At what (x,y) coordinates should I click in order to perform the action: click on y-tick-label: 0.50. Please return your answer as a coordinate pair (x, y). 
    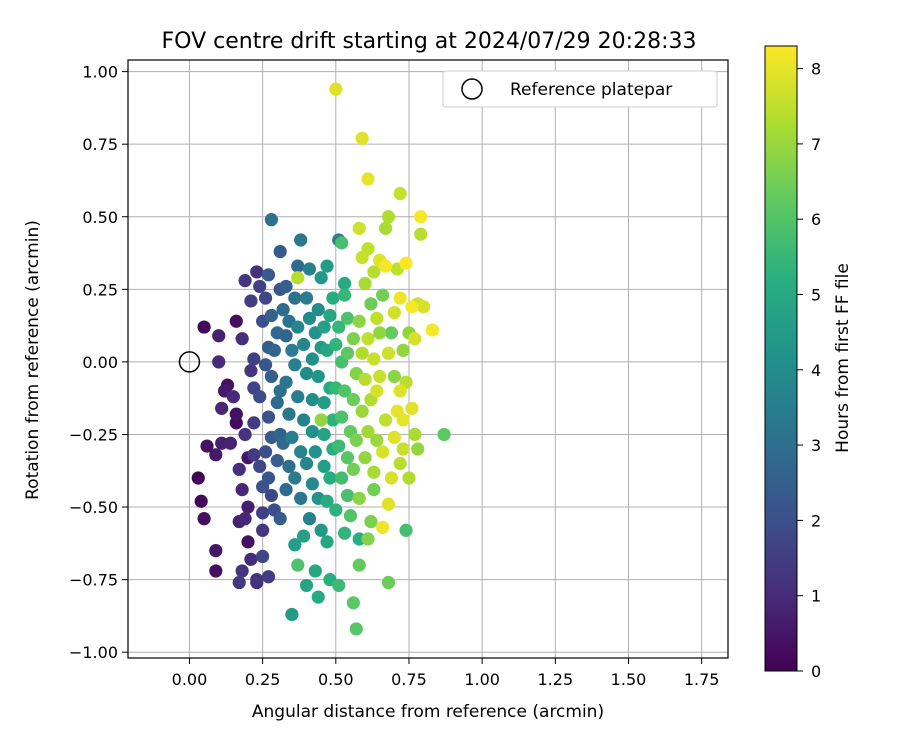
    Looking at the image, I should click on (100, 217).